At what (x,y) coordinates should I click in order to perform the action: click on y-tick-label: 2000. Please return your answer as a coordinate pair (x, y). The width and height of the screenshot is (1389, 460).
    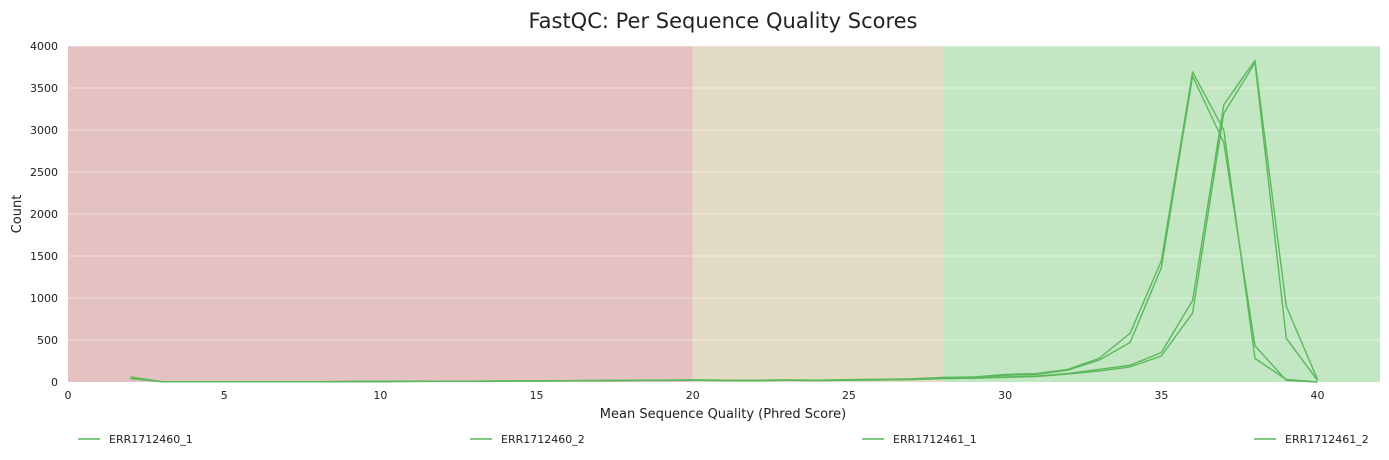
    Looking at the image, I should click on (44, 214).